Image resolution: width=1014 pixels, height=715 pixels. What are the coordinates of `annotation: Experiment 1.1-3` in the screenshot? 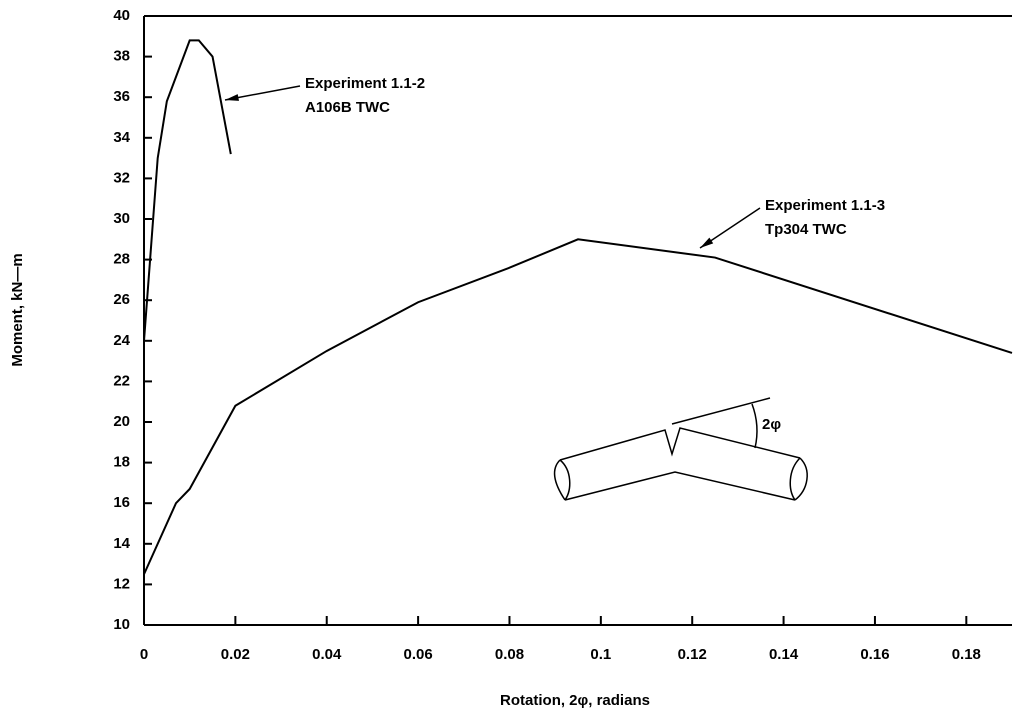 It's located at (825, 205).